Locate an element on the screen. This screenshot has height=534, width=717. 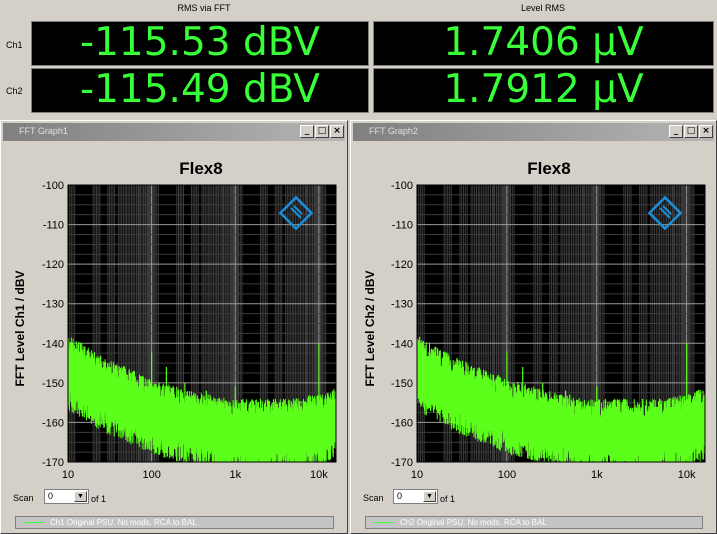
window-titlebar: FFT Graph1 _ □ × is located at coordinates (174, 132).